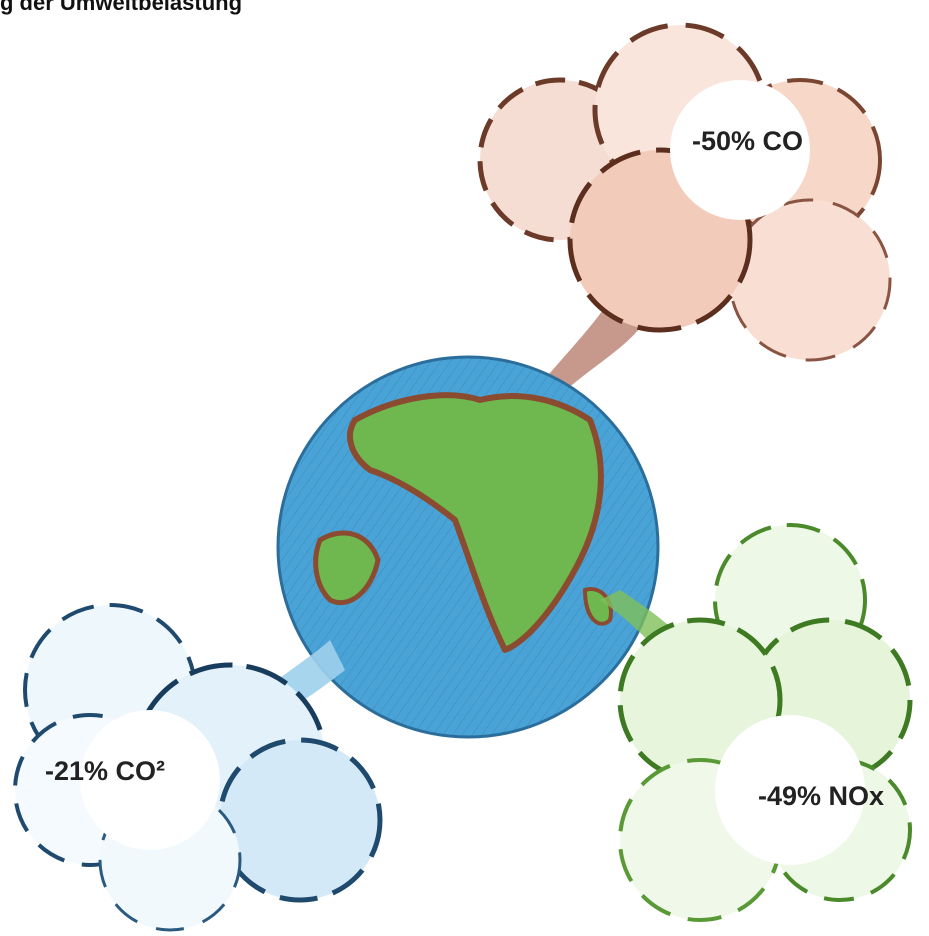  Describe the element at coordinates (756, 722) in the screenshot. I see `nox-cloud` at that location.